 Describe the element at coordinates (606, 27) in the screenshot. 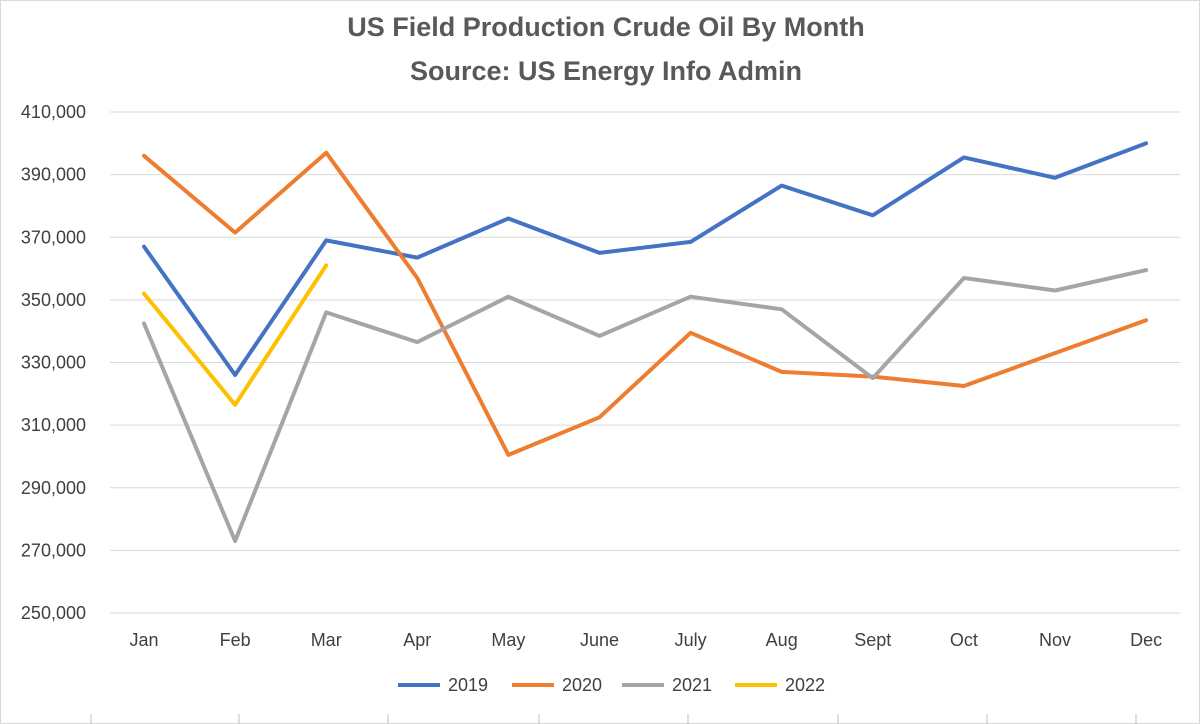

I see `chart-title: US Field Production Crude Oil By Month` at that location.